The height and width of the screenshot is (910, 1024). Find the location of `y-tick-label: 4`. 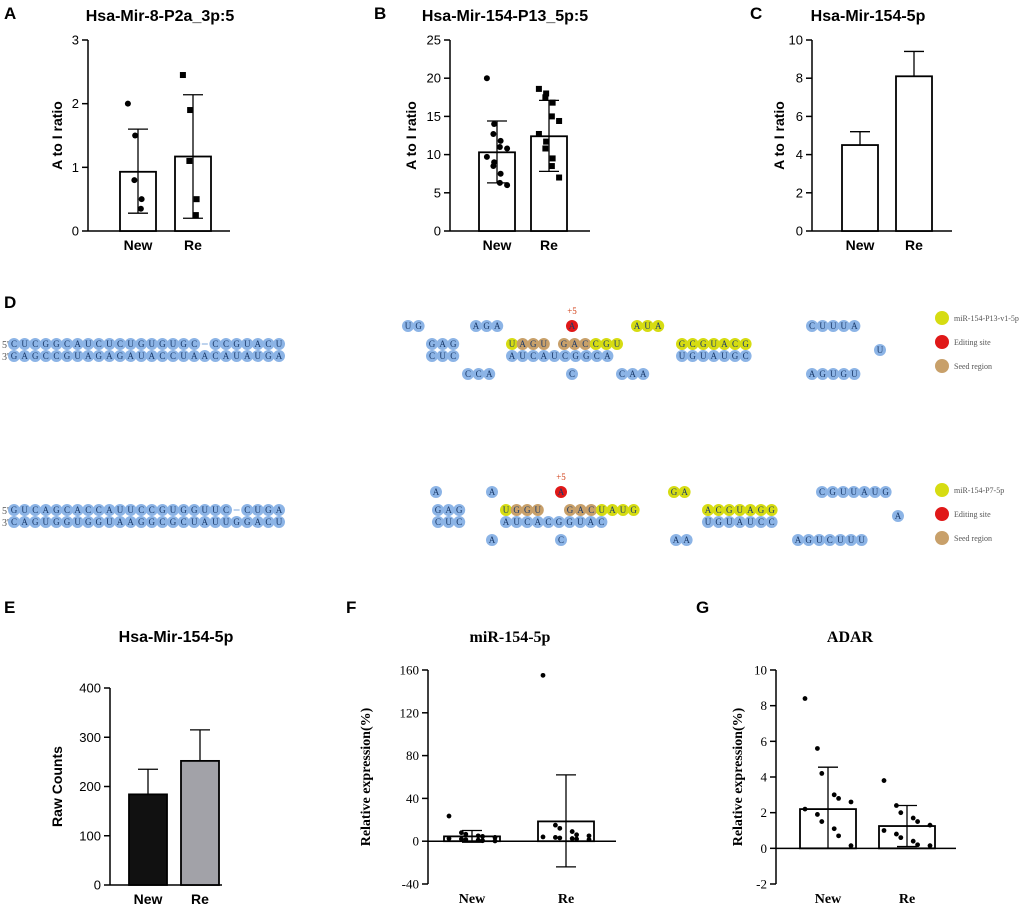

y-tick-label: 4 is located at coordinates (799, 154).